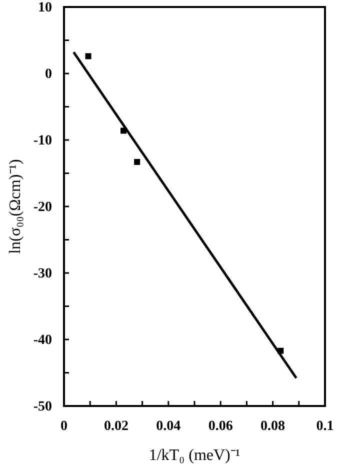  I want to click on y-tick-label: -40, so click(42, 340).